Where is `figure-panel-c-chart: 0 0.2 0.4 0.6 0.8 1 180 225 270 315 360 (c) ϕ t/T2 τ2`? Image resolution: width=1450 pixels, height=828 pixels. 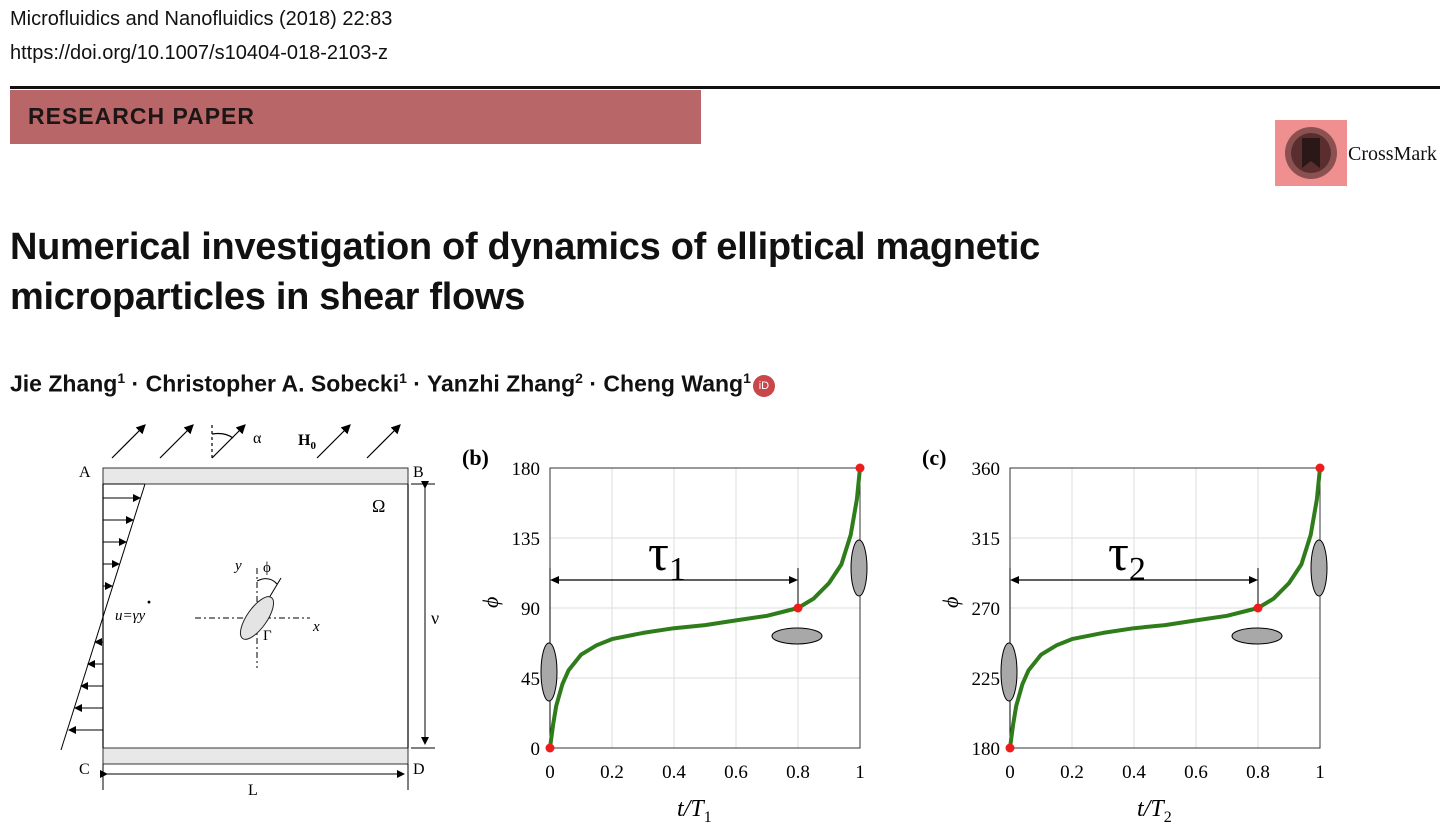 figure-panel-c-chart: 0 0.2 0.4 0.6 0.8 1 180 225 270 315 360 (c) ϕ t/T2 τ2 is located at coordinates (1125, 635).